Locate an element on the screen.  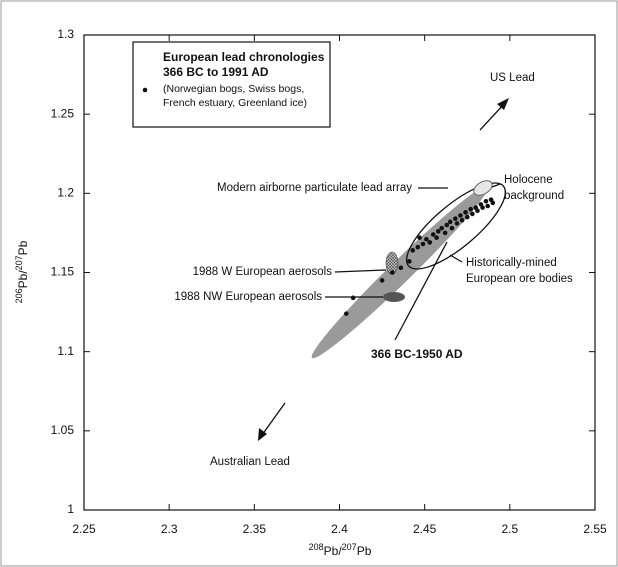
legend-note: French estuary, Greenland ice) is located at coordinates (235, 103).